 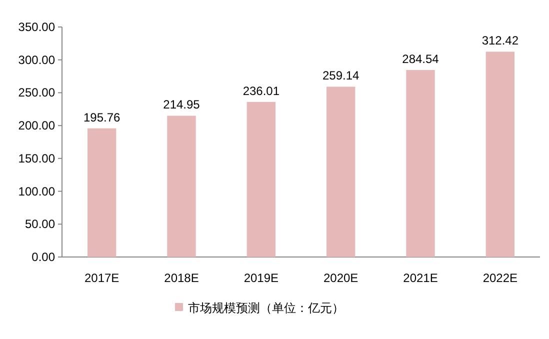 I want to click on y-tick-label: 150.00, so click(x=37, y=158).